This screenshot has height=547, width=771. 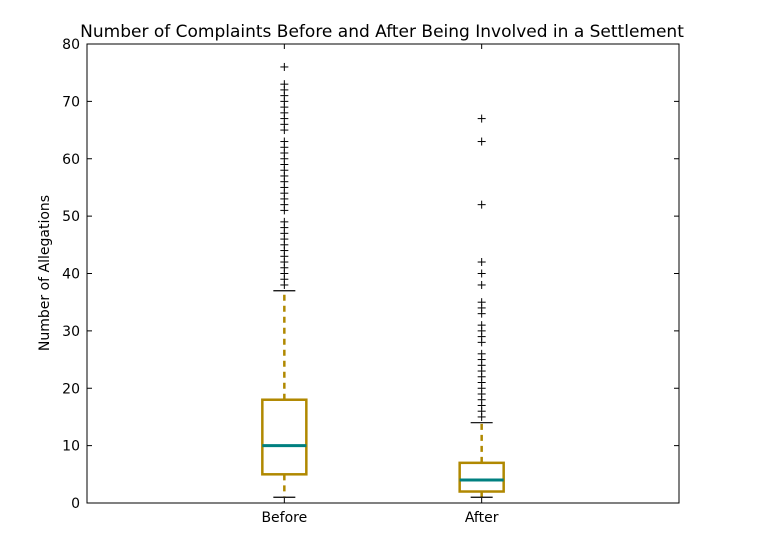 What do you see at coordinates (71, 217) in the screenshot?
I see `y-tick-label: 50` at bounding box center [71, 217].